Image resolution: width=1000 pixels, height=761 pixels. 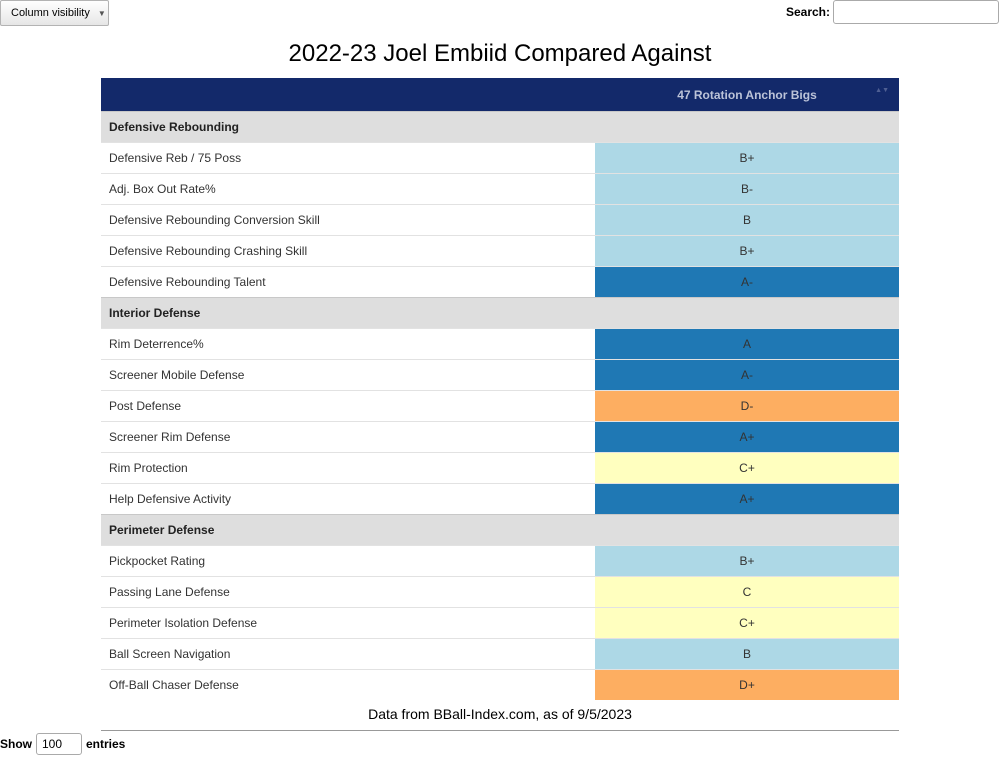 What do you see at coordinates (807, 12) in the screenshot?
I see `search-label: Search:` at bounding box center [807, 12].